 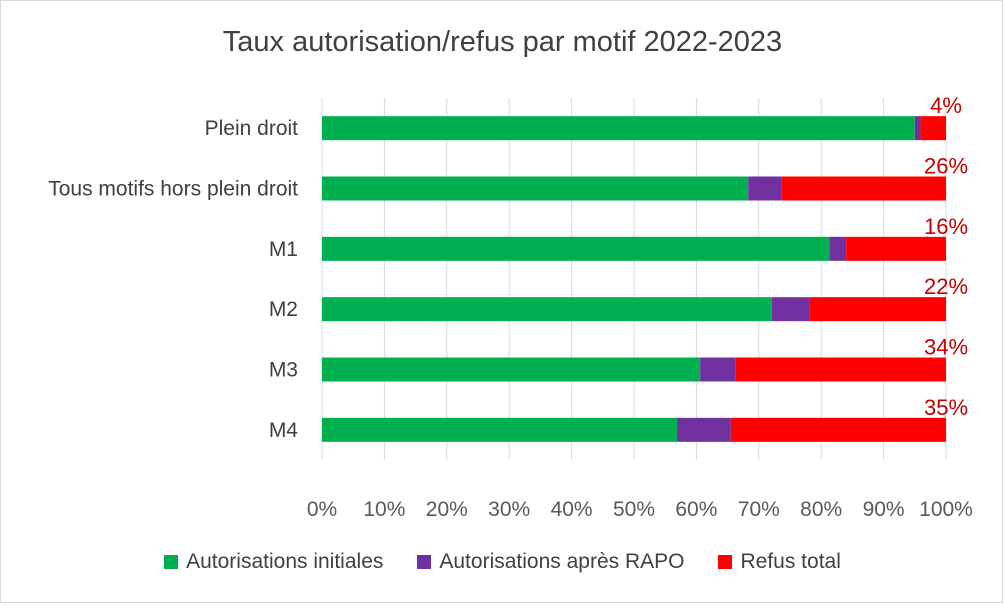 I want to click on x-tick-label: 20%, so click(x=447, y=509).